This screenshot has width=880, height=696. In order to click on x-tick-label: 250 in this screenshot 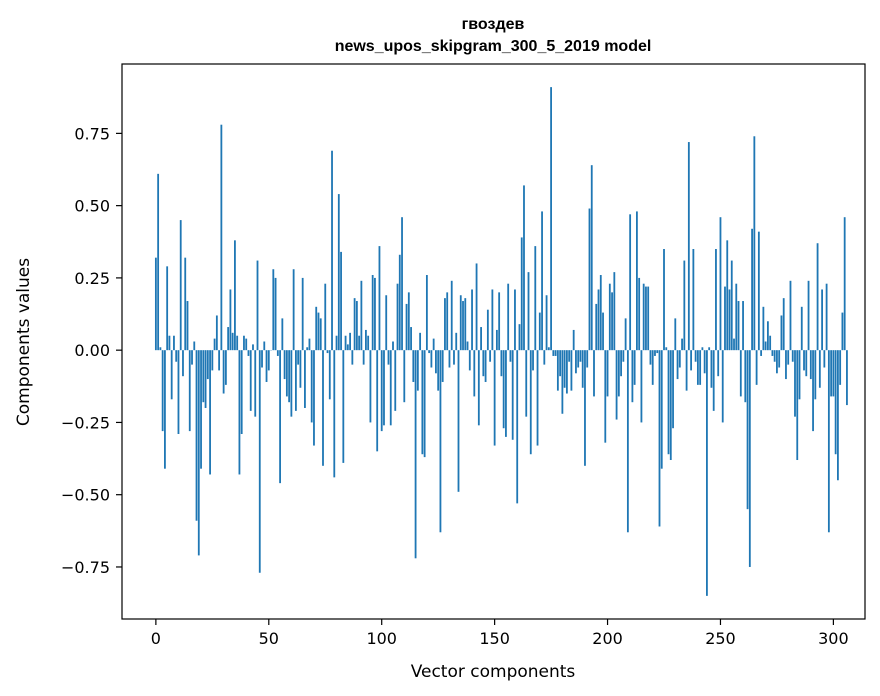, I will do `click(720, 638)`.